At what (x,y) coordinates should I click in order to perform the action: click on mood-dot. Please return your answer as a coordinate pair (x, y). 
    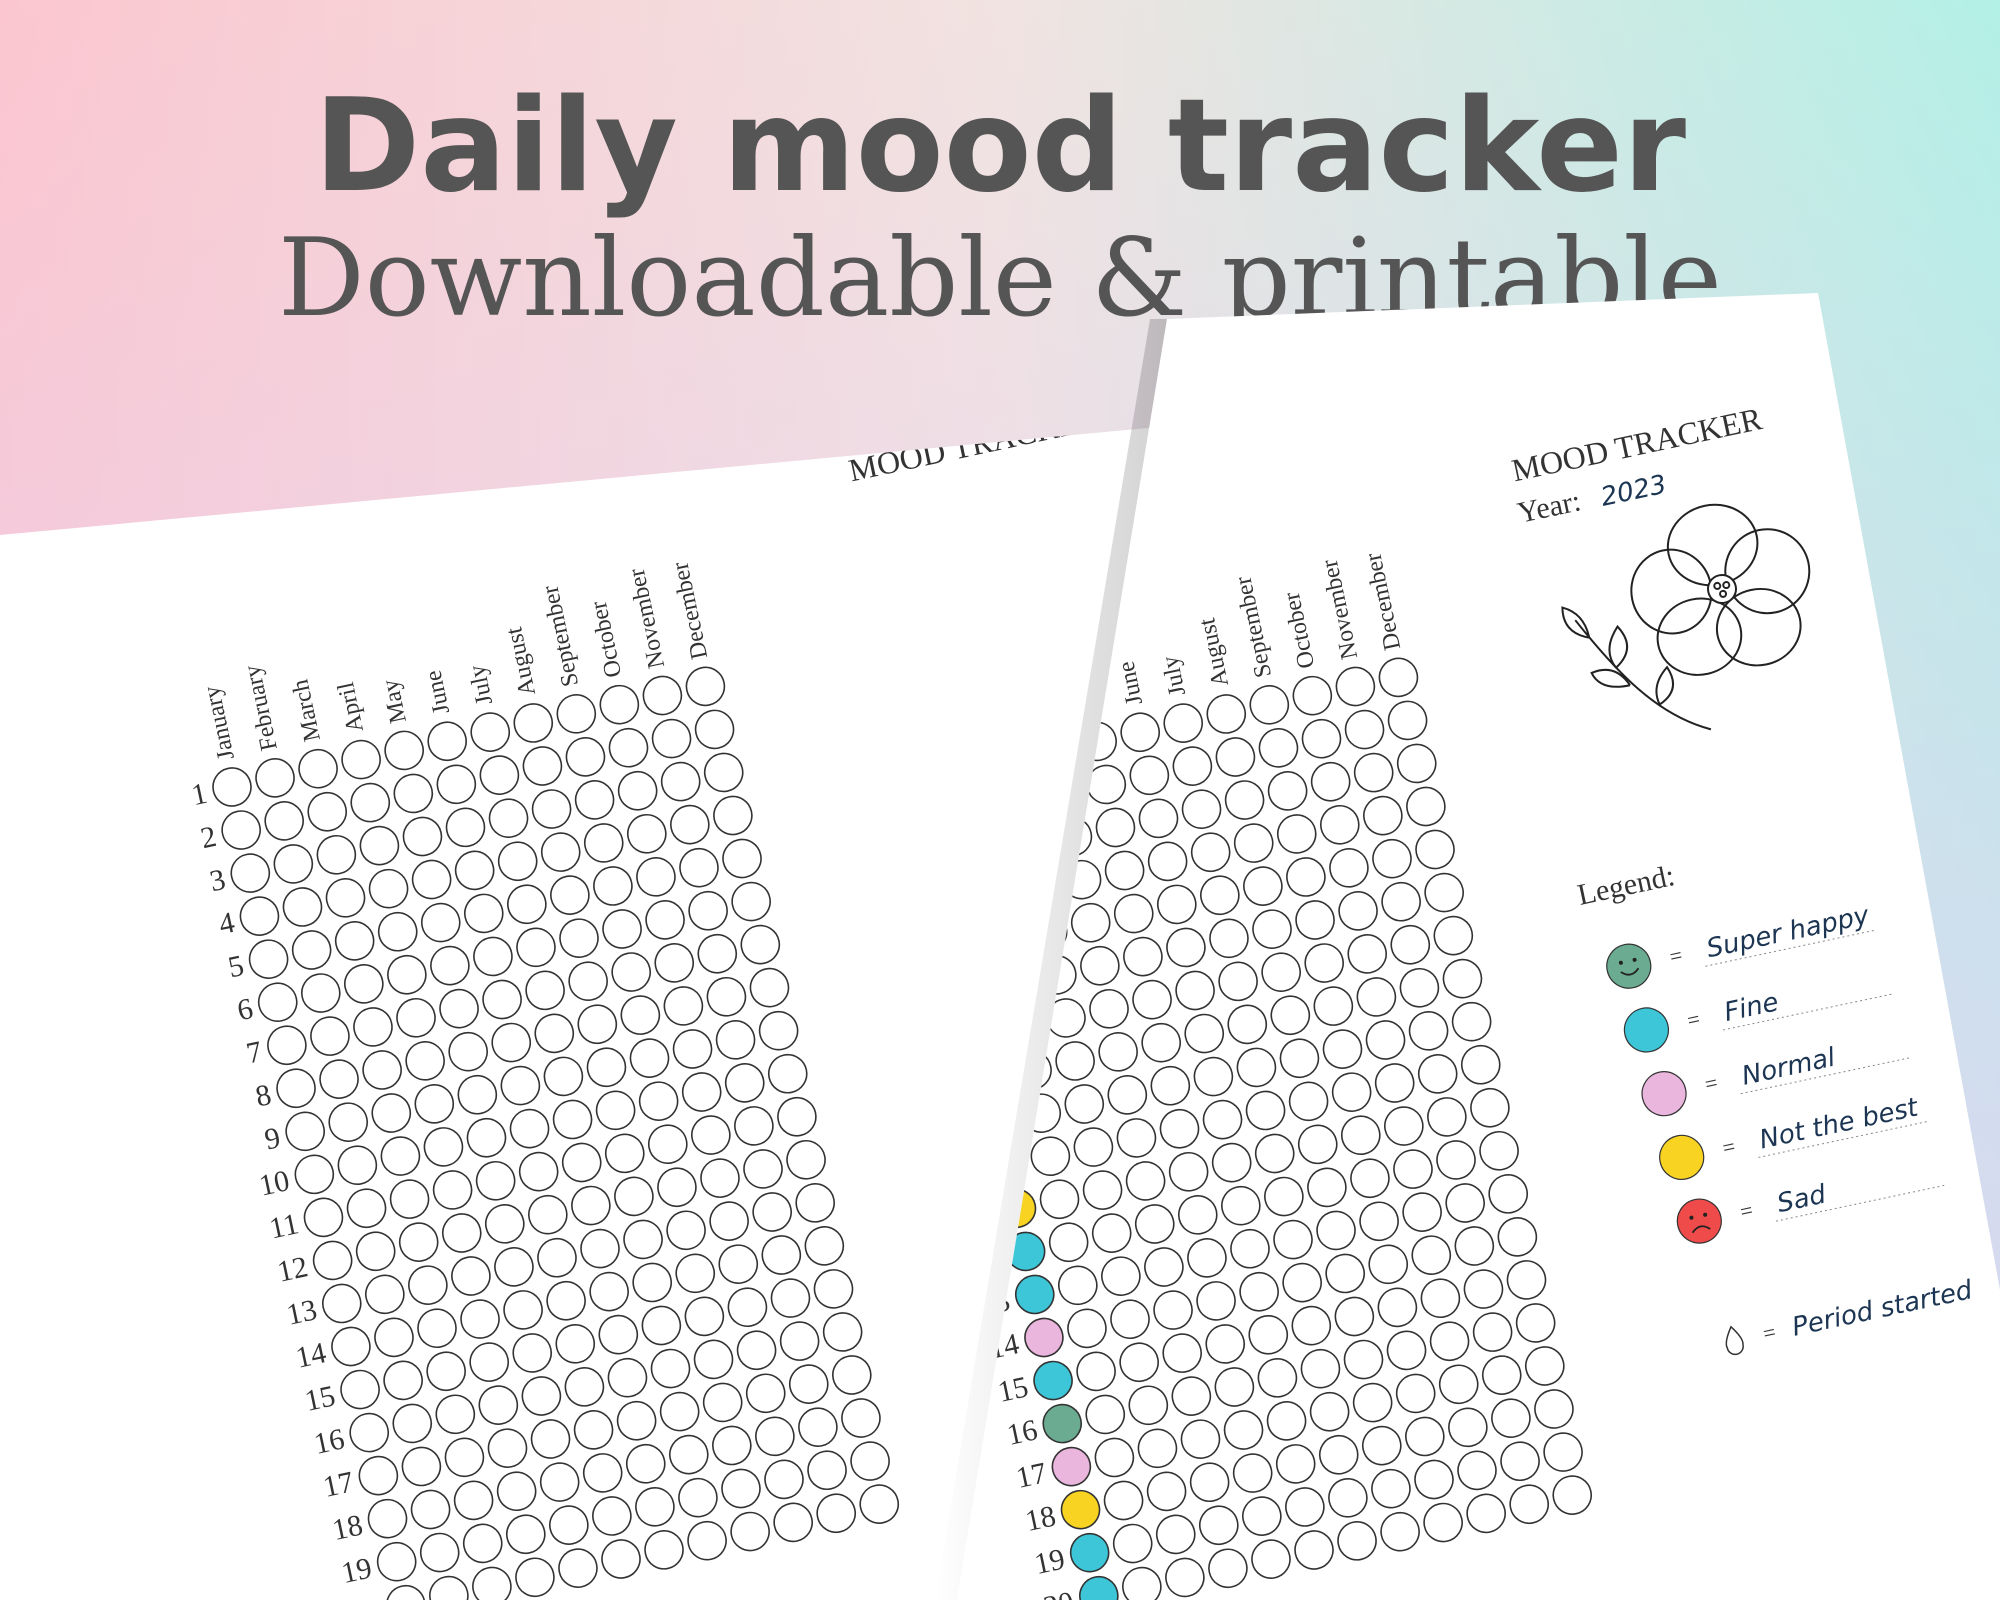
    Looking at the image, I should click on (1071, 1466).